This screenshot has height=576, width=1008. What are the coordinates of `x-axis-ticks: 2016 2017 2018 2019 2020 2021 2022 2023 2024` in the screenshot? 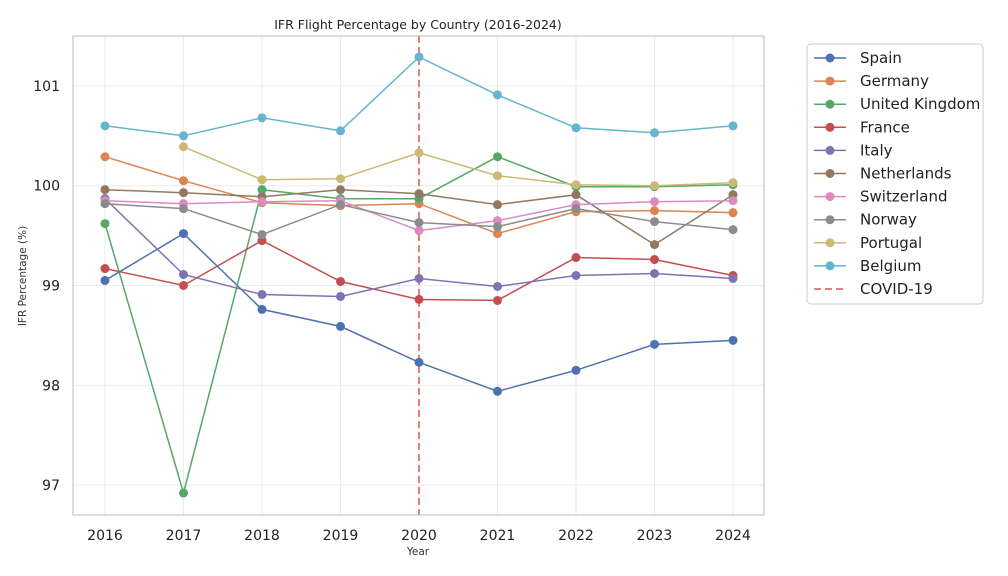 It's located at (419, 536).